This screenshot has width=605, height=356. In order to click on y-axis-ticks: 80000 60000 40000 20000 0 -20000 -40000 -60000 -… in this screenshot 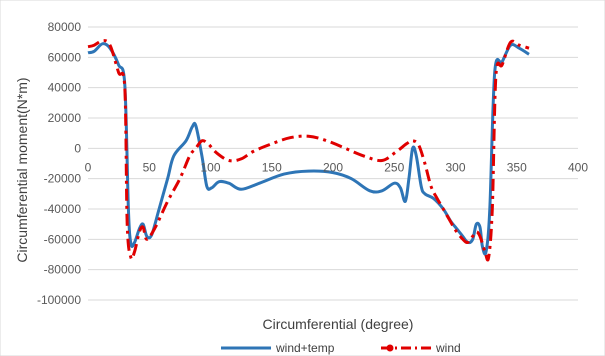, I will do `click(59, 163)`.